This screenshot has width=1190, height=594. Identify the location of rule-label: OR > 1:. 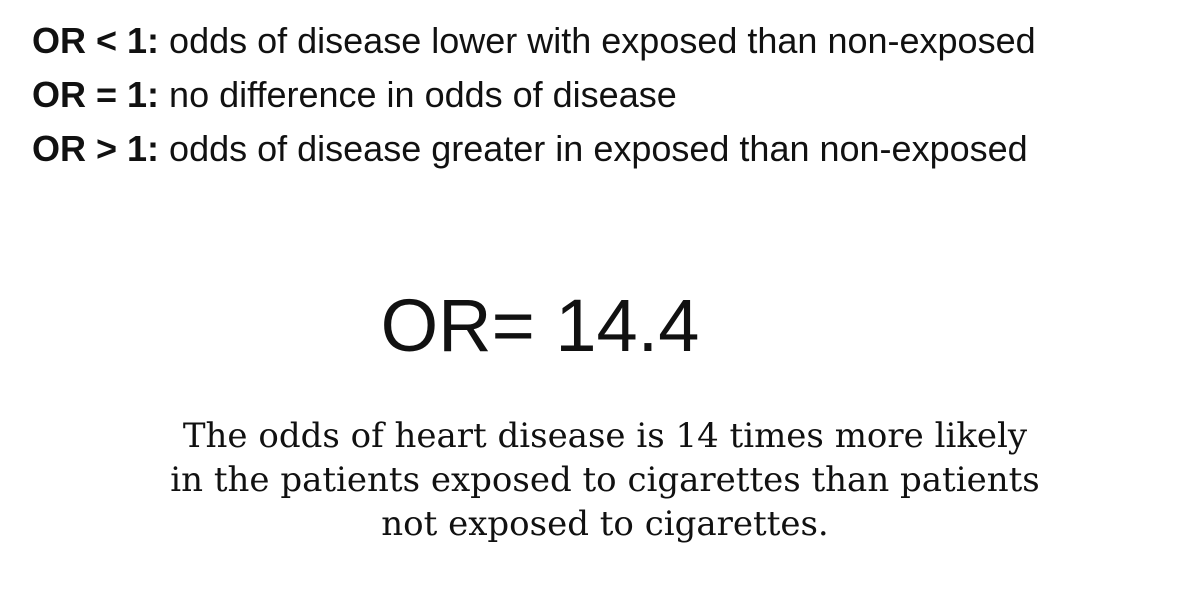
(96, 148).